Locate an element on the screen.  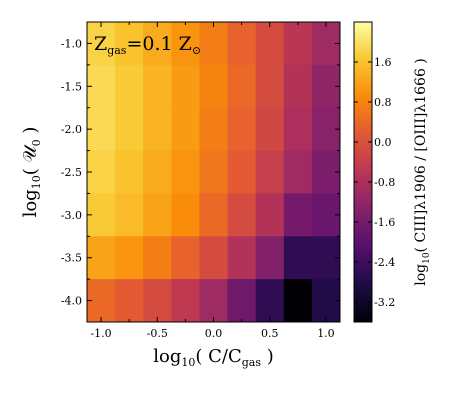
y-label-log-sub: 10 is located at coordinates (36, 182).